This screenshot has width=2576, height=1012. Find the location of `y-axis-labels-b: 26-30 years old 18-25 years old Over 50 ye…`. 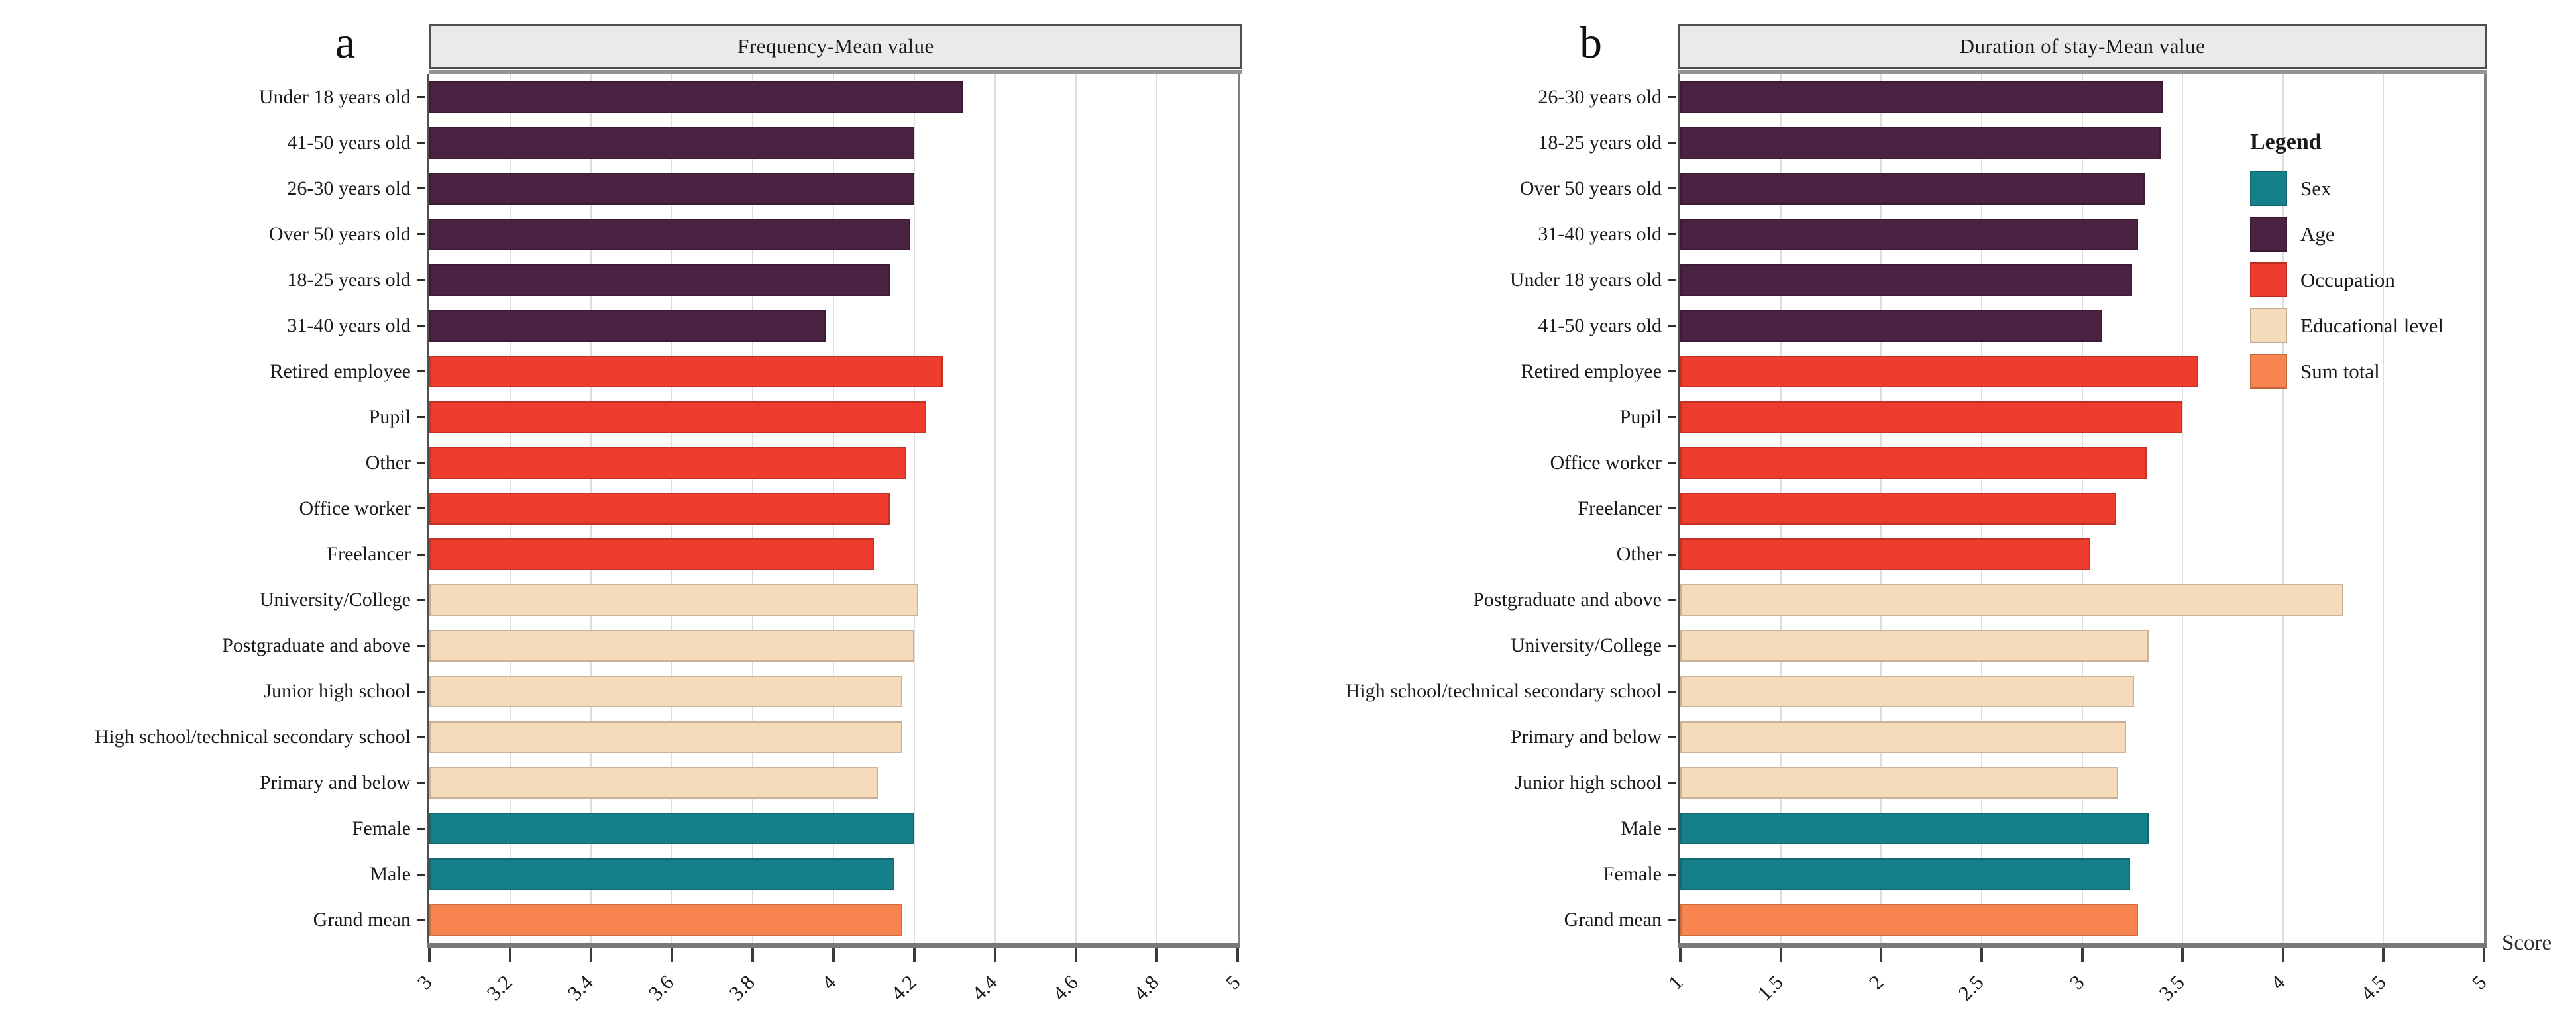

y-axis-labels-b: 26-30 years old 18-25 years old Over 50 ye… is located at coordinates (1461, 508).